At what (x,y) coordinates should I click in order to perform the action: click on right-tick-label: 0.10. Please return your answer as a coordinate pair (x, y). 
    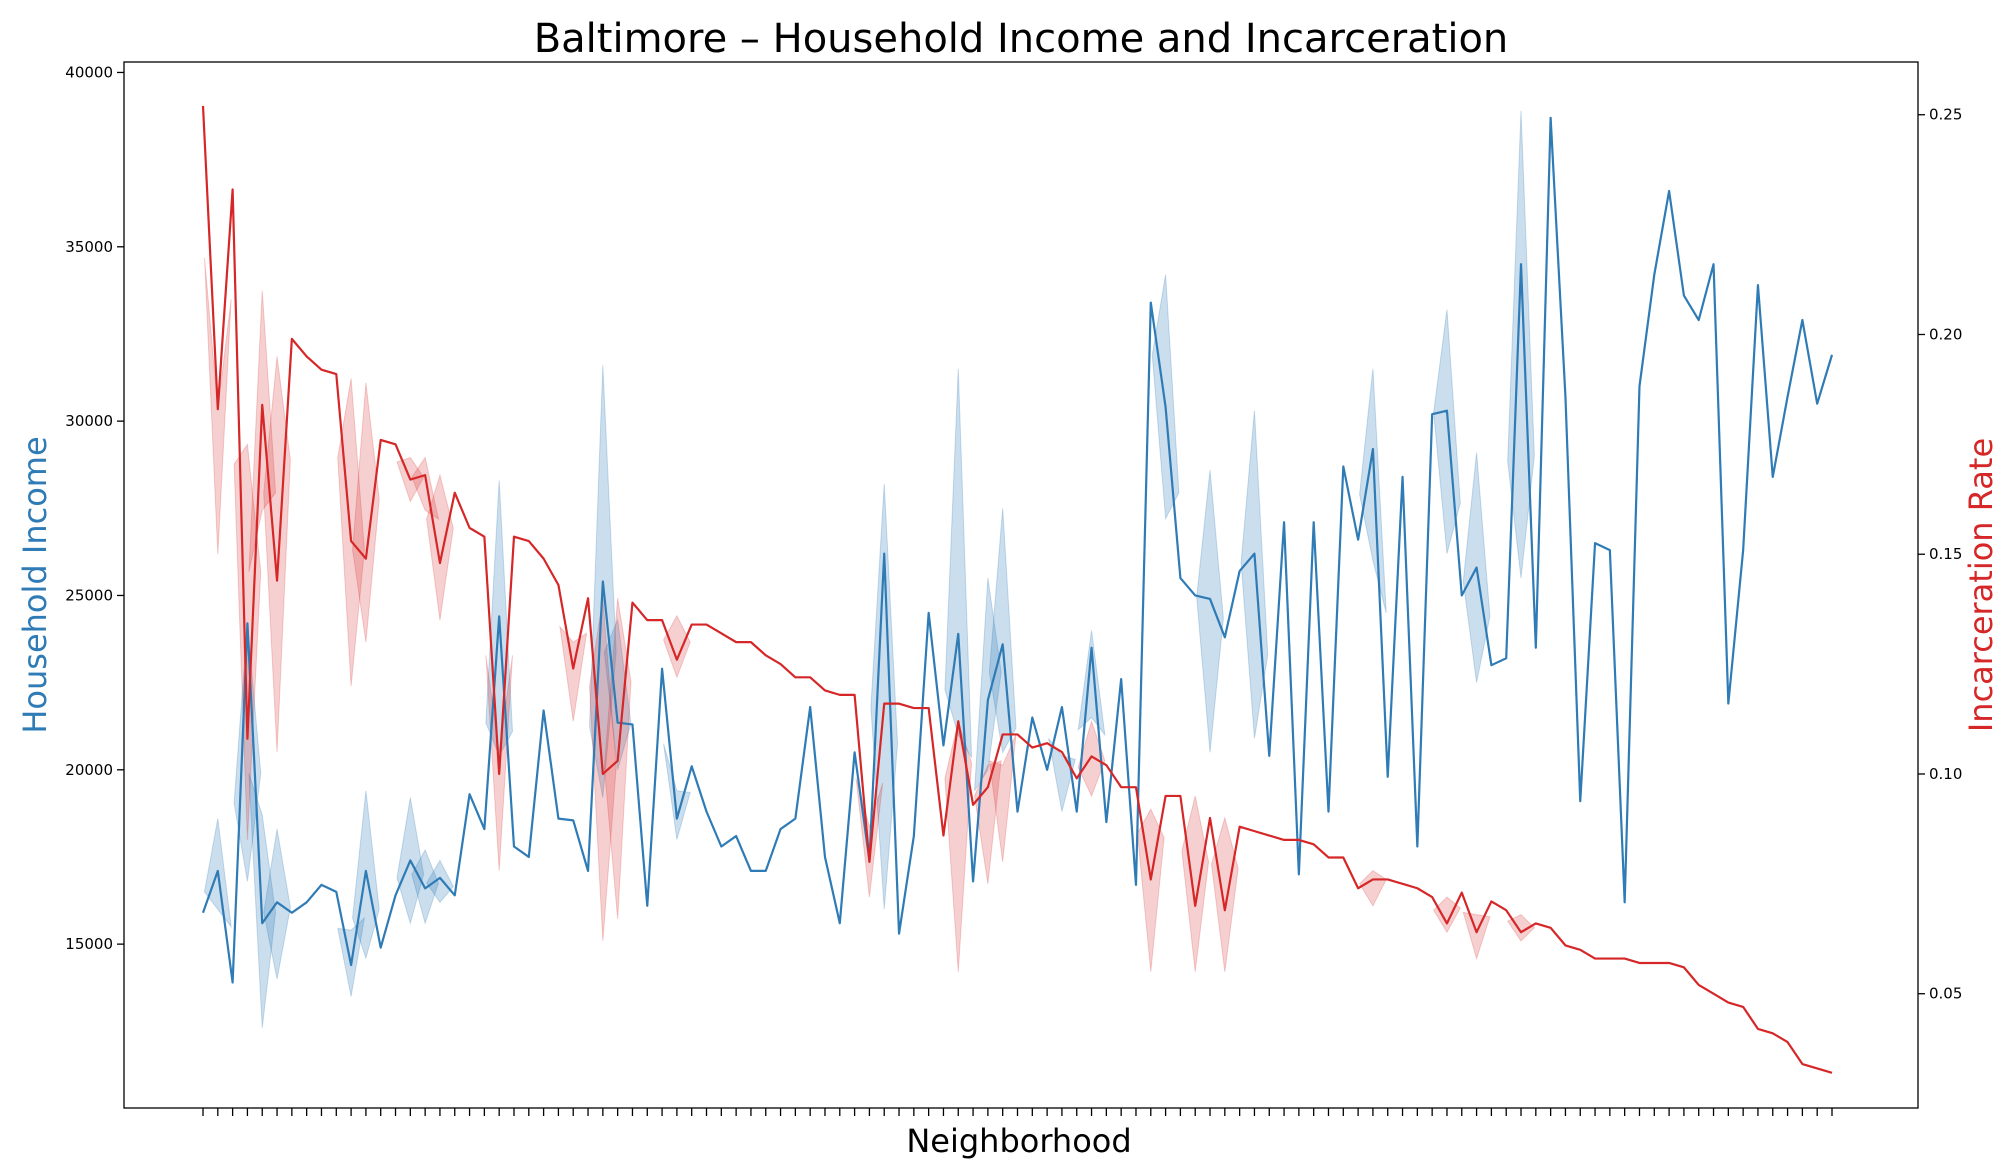
    Looking at the image, I should click on (1945, 774).